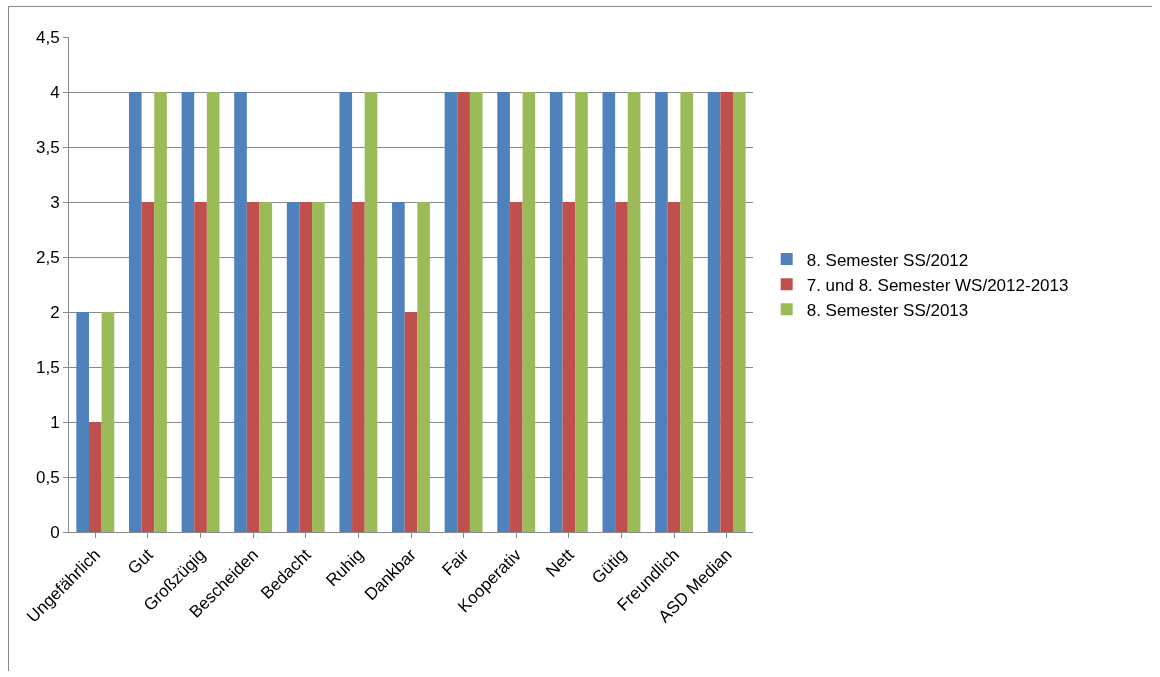 Image resolution: width=1160 pixels, height=677 pixels. What do you see at coordinates (55, 532) in the screenshot?
I see `y-tick-label: 0` at bounding box center [55, 532].